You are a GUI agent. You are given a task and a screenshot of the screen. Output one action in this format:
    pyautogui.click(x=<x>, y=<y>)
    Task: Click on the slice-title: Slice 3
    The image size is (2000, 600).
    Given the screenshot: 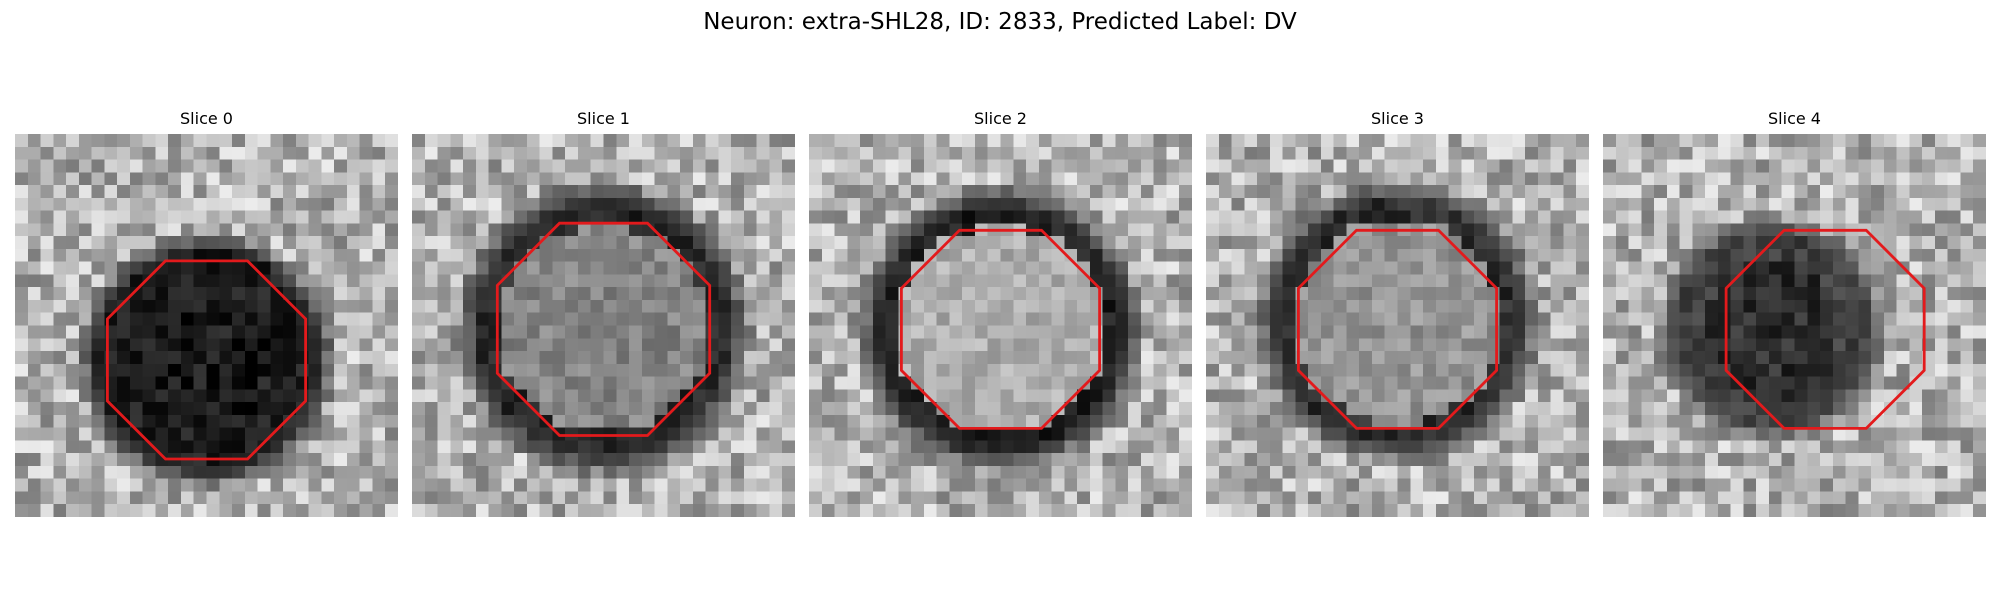 What is the action you would take?
    pyautogui.click(x=1397, y=118)
    